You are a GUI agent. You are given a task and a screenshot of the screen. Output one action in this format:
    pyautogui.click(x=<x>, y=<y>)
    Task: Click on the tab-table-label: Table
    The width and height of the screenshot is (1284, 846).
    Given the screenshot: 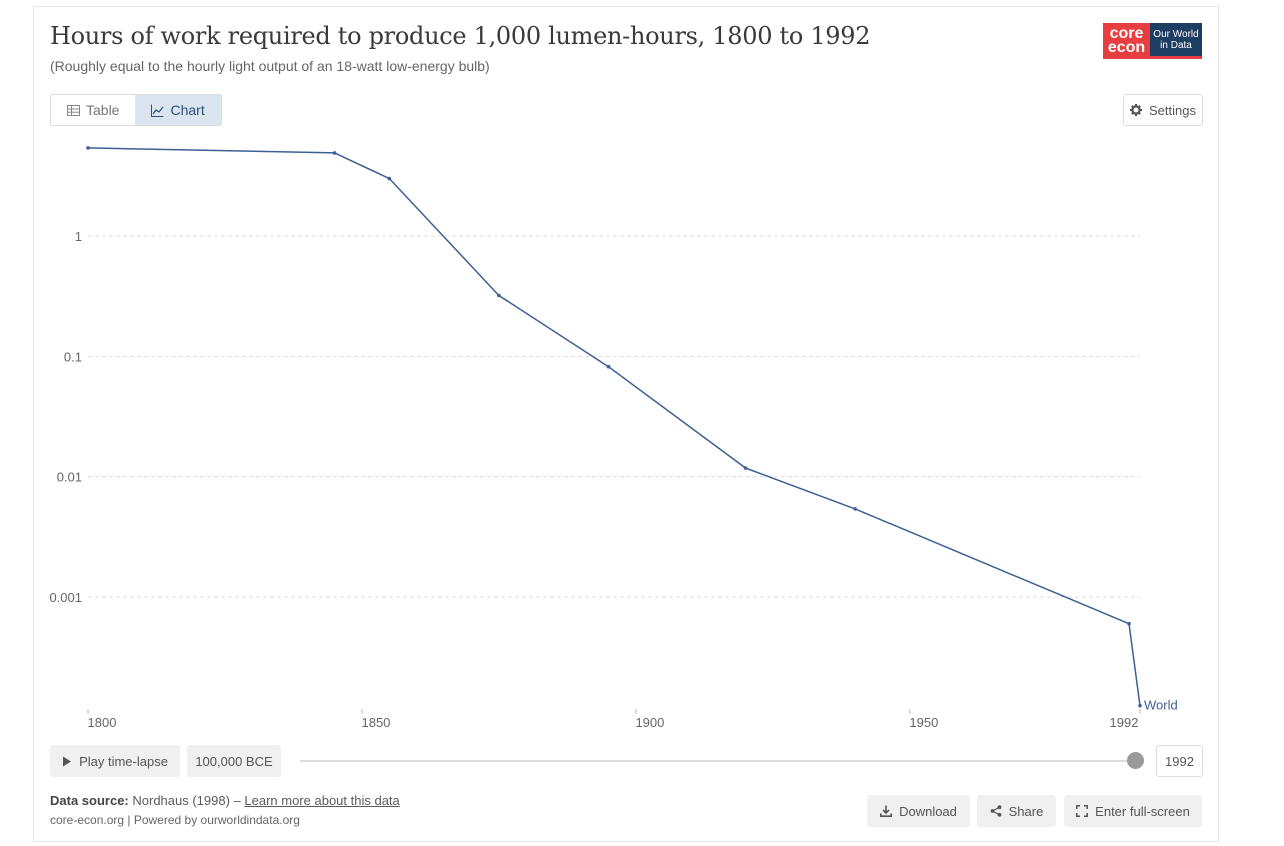 What is the action you would take?
    pyautogui.click(x=103, y=110)
    